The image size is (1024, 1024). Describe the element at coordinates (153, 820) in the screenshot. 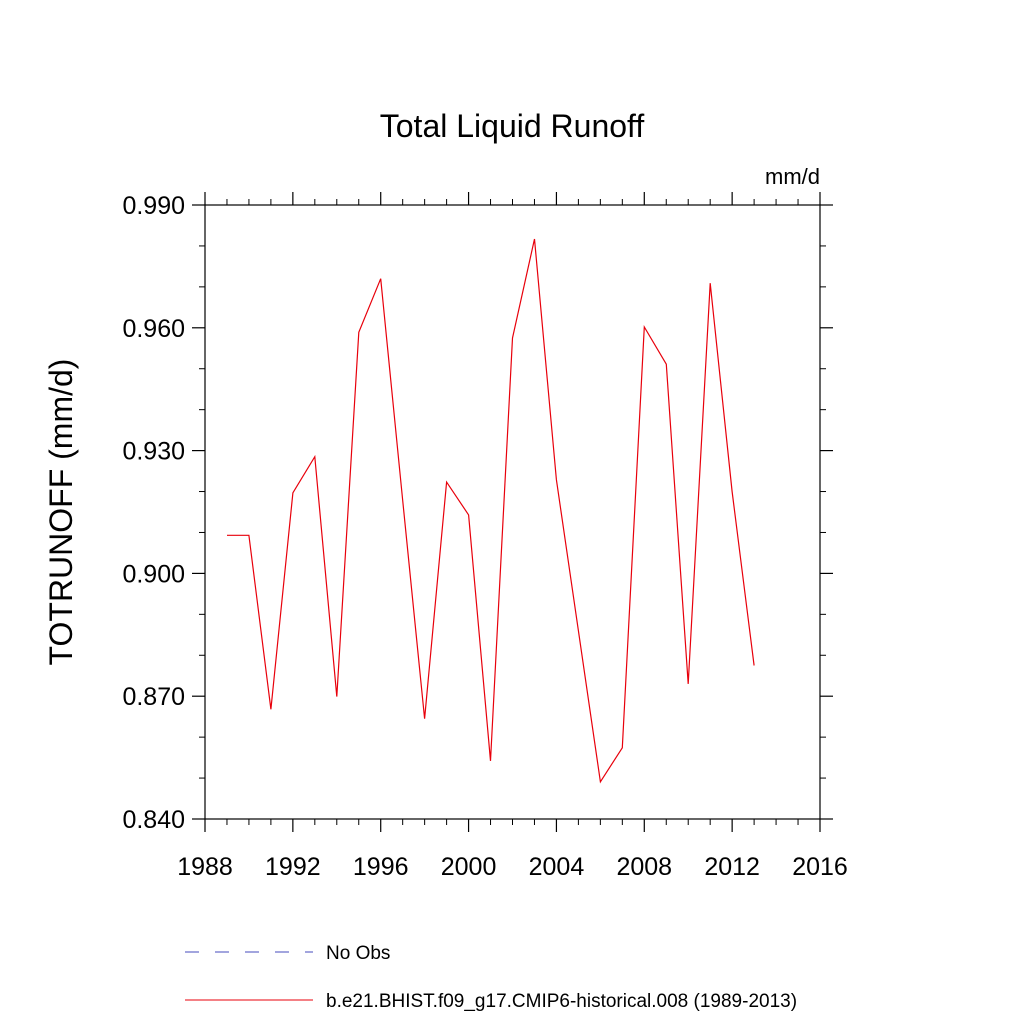

I see `y-tick-label: 0.840` at that location.